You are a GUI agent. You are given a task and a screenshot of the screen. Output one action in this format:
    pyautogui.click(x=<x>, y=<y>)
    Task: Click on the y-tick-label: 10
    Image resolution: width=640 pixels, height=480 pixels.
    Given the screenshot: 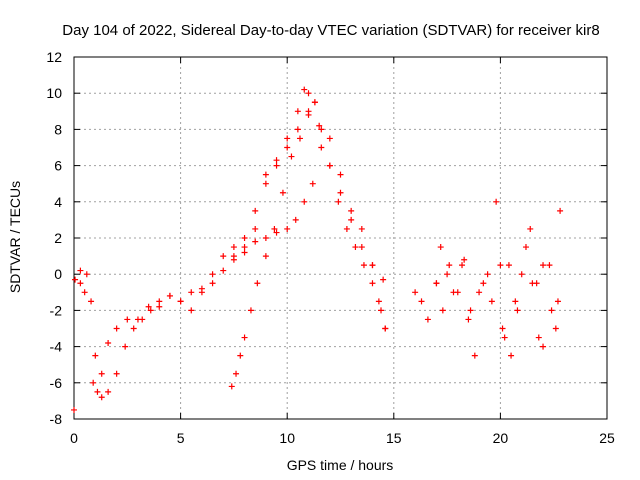 What is the action you would take?
    pyautogui.click(x=54, y=93)
    